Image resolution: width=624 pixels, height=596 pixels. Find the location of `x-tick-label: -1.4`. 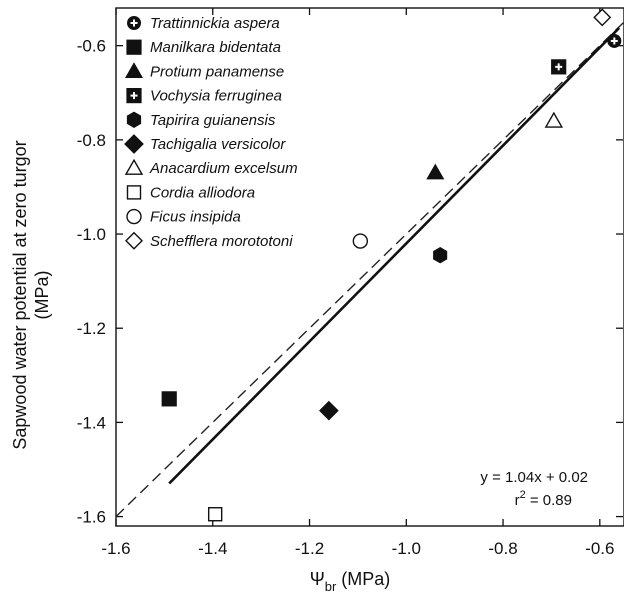

x-tick-label: -1.4 is located at coordinates (212, 548).